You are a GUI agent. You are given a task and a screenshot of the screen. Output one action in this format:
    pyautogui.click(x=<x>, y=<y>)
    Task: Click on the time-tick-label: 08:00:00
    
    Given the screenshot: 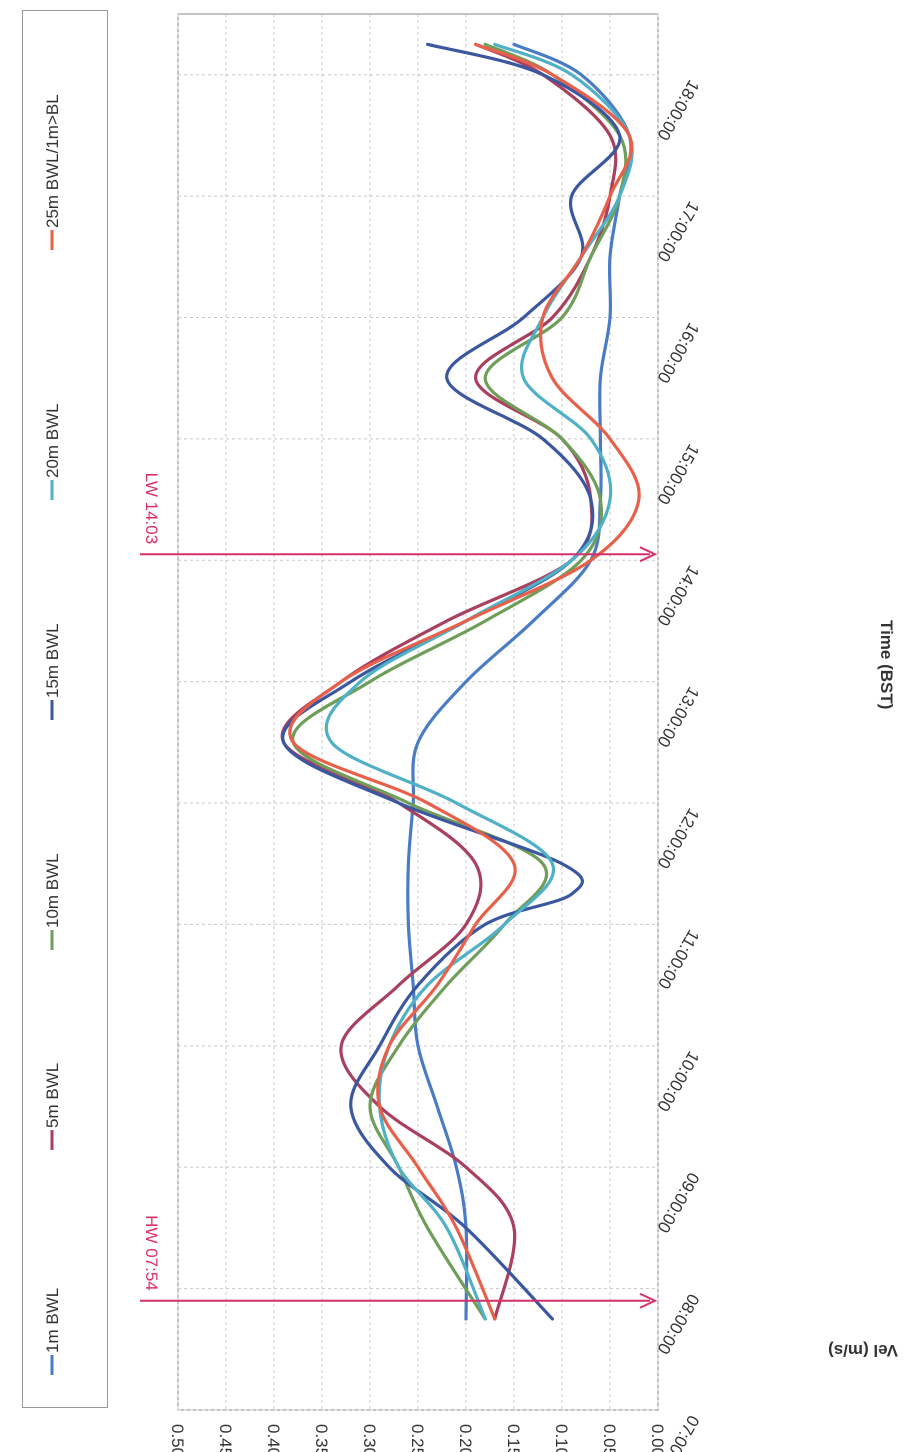 What is the action you would take?
    pyautogui.click(x=678, y=1324)
    